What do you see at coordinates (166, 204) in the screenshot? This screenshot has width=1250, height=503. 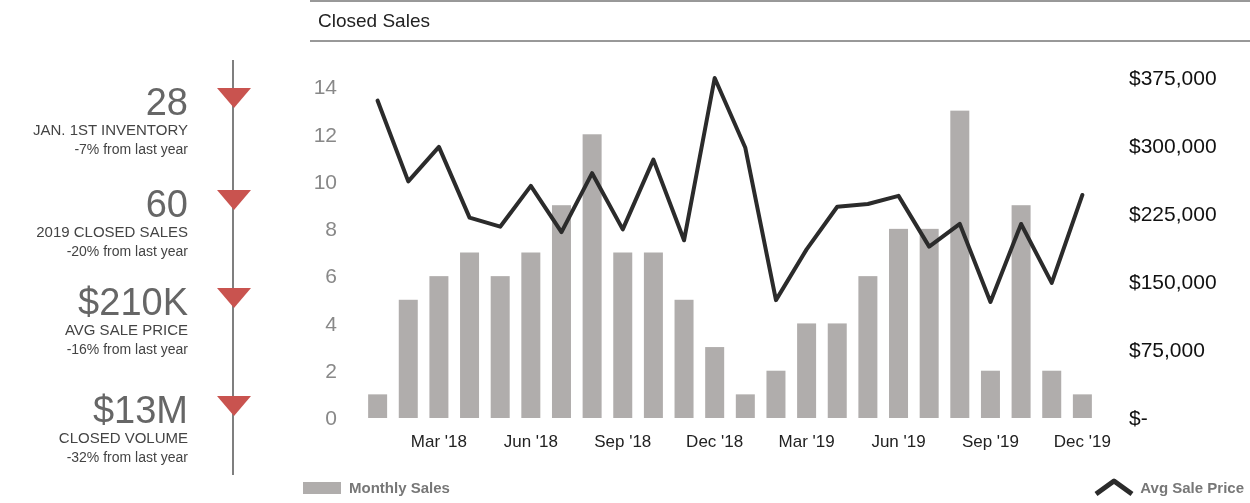 I see `text: 60` at bounding box center [166, 204].